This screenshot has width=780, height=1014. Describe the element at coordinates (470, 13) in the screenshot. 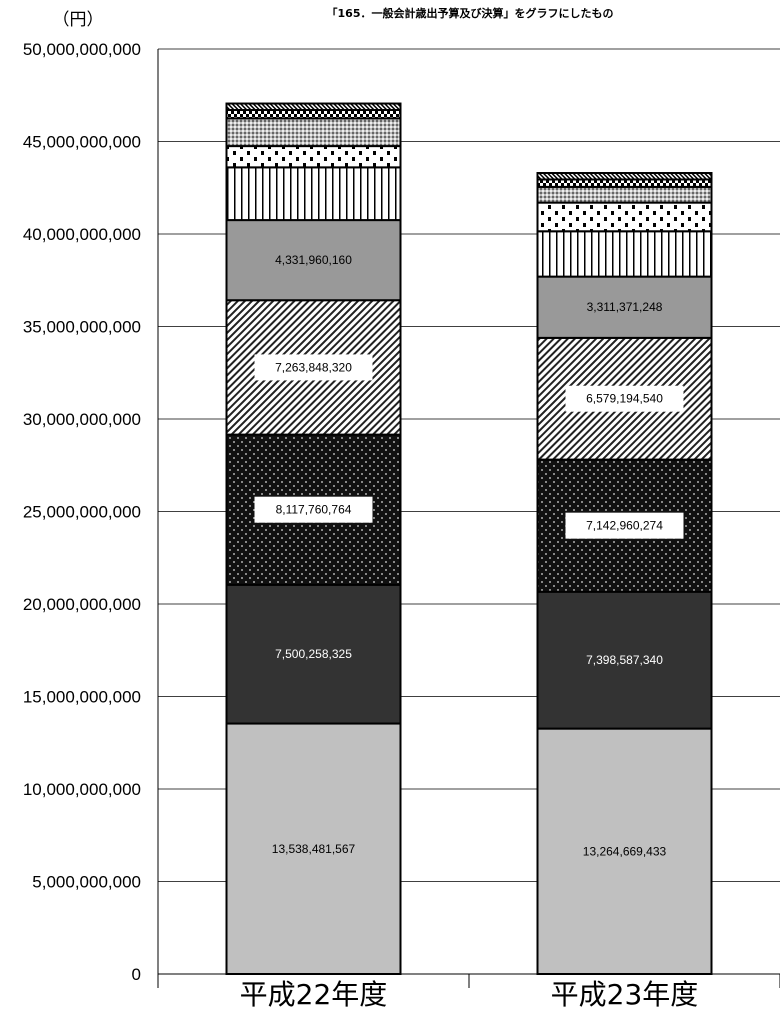

I see `chart-title: 「165．一般会計歳出予算及び決算」をグラフにしたもの` at that location.